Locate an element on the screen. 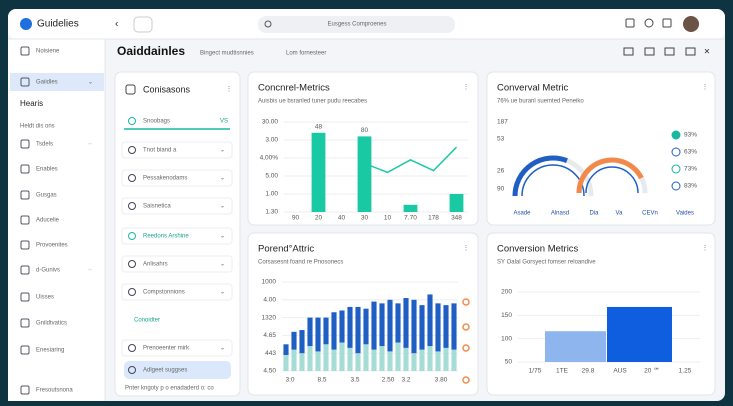 The height and width of the screenshot is (406, 733). list-label: Pessakenodams is located at coordinates (165, 179).